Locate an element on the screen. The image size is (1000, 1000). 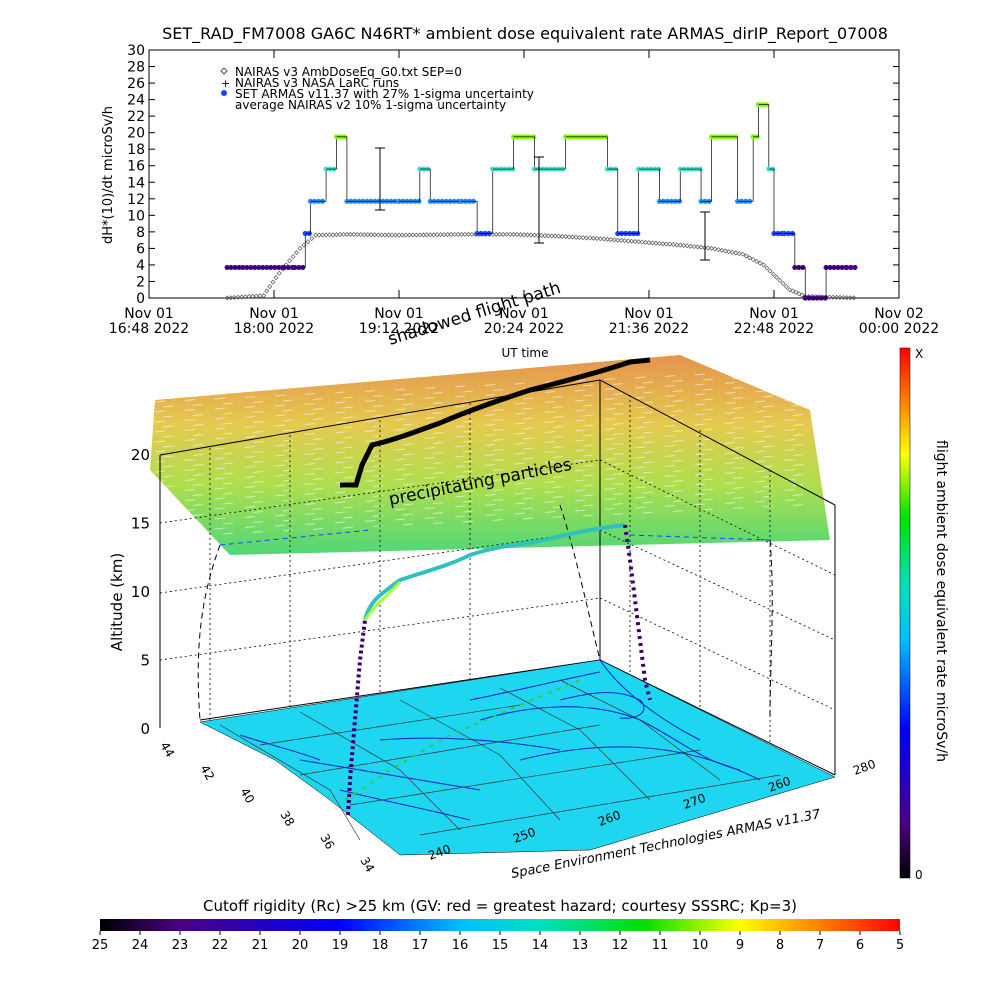
cruise-edge is located at coordinates (295, 537).